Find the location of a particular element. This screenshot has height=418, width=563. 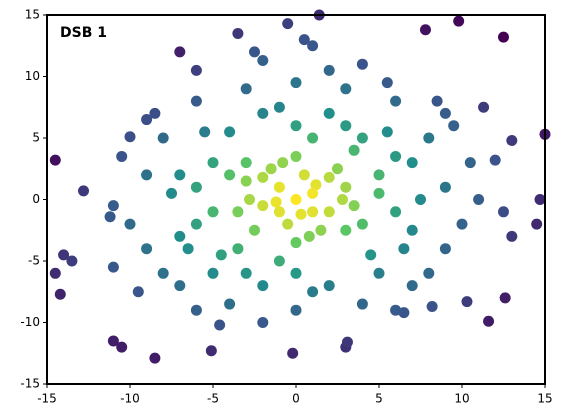

x-tick-label: -10 is located at coordinates (130, 399).